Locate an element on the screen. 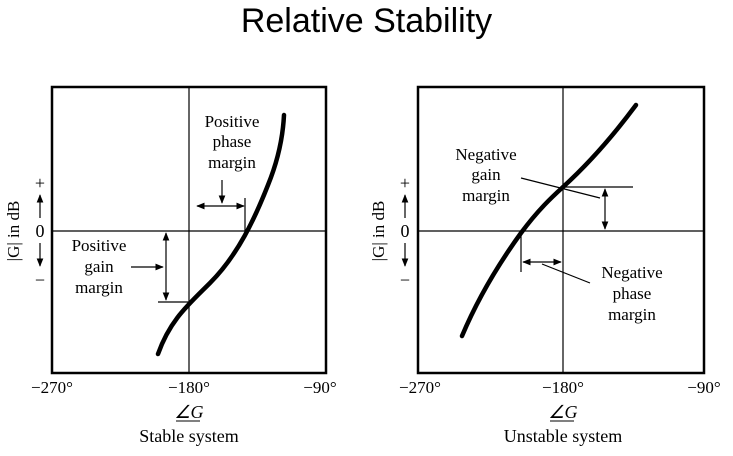  left-xtick-180: −180° is located at coordinates (189, 387).